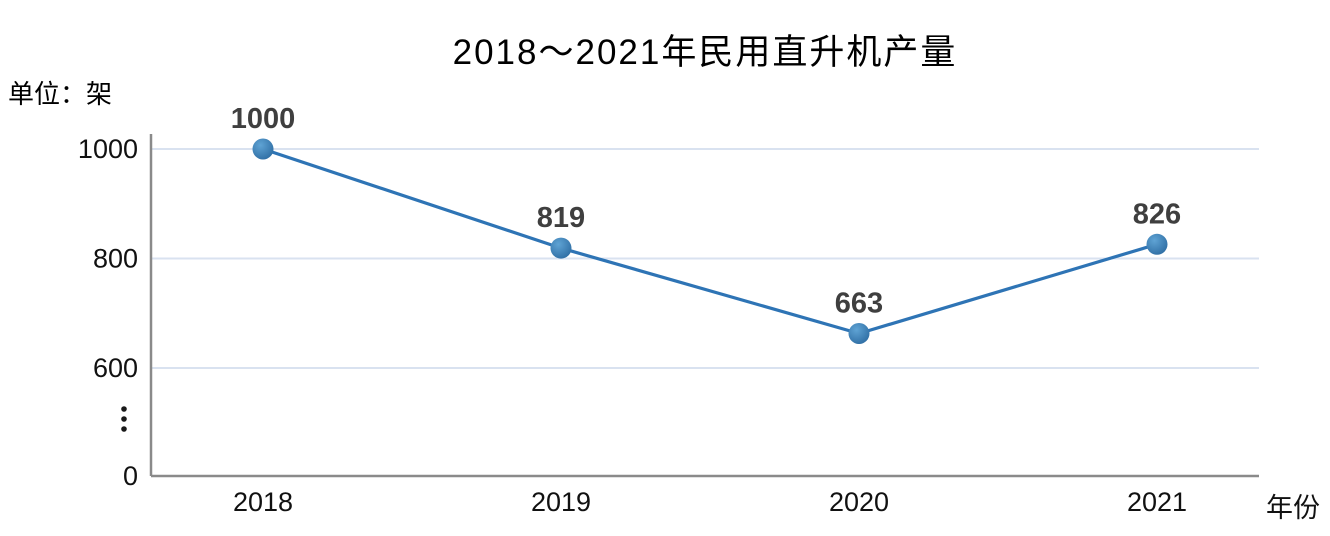  What do you see at coordinates (130, 476) in the screenshot?
I see `y-tick-label: 0` at bounding box center [130, 476].